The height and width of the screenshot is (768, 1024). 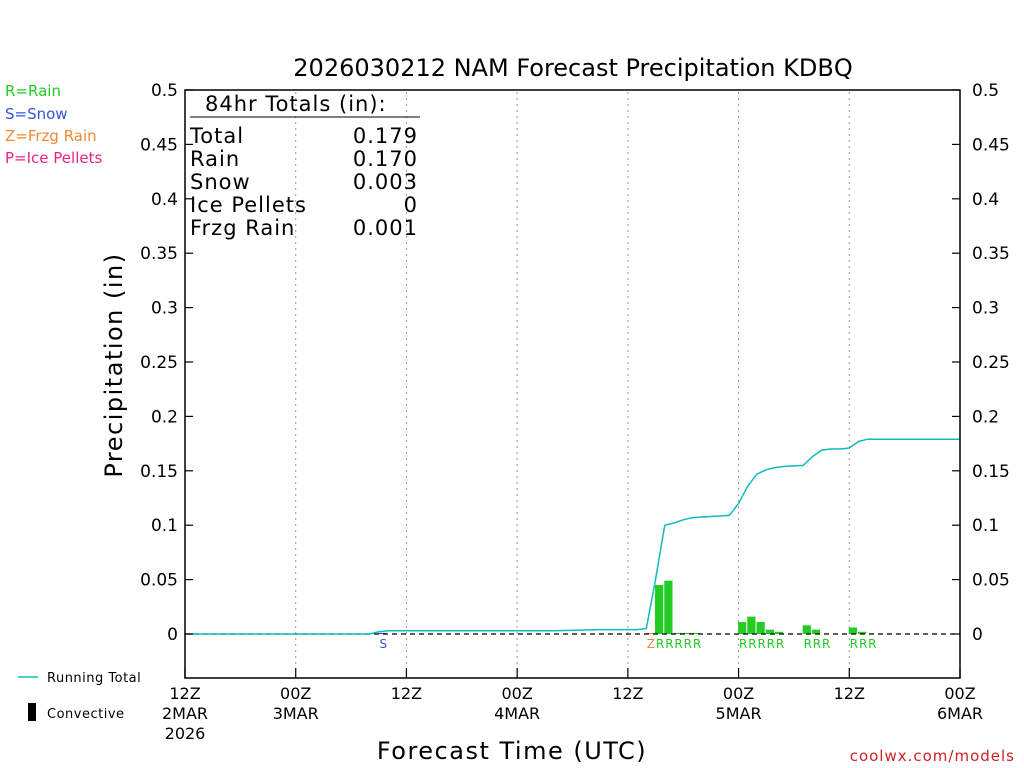 What do you see at coordinates (185, 713) in the screenshot?
I see `x-tick-label: 2MAR` at bounding box center [185, 713].